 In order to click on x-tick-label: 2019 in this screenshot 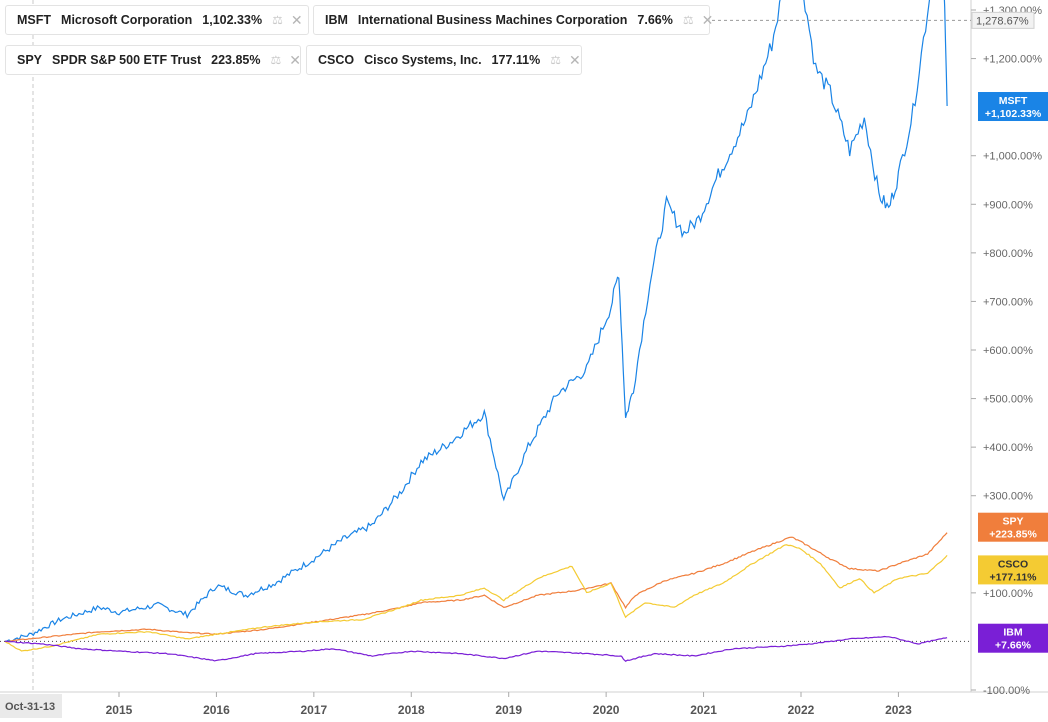, I will do `click(508, 710)`.